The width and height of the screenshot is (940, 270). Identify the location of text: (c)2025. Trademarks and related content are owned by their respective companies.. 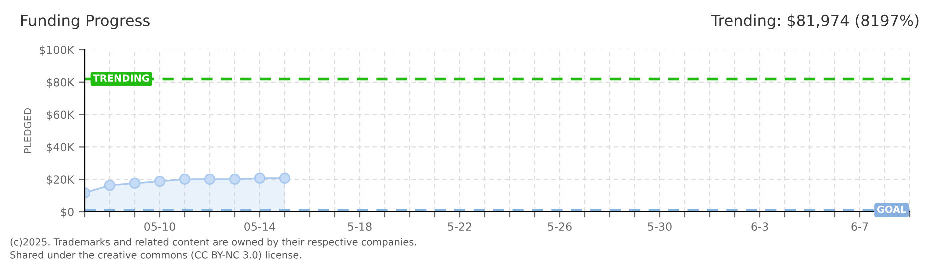
(213, 243).